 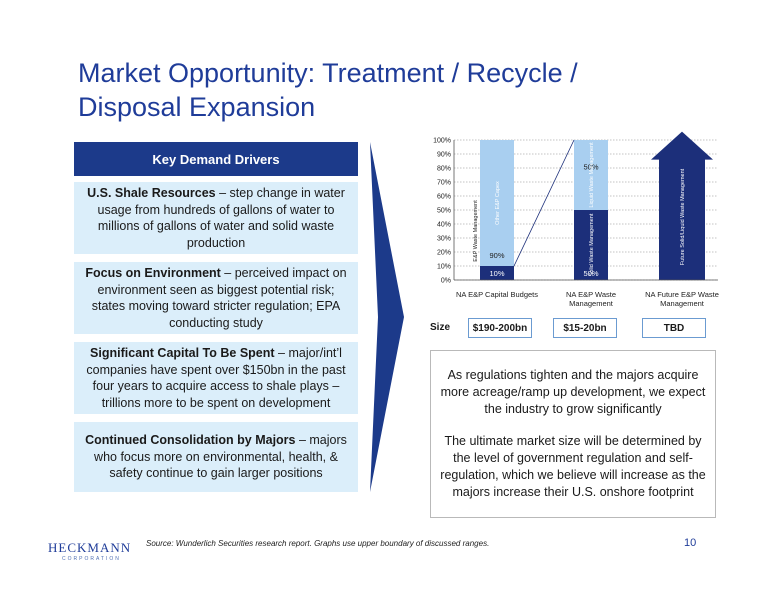 What do you see at coordinates (444, 211) in the screenshot?
I see `y-tick-label: 50%` at bounding box center [444, 211].